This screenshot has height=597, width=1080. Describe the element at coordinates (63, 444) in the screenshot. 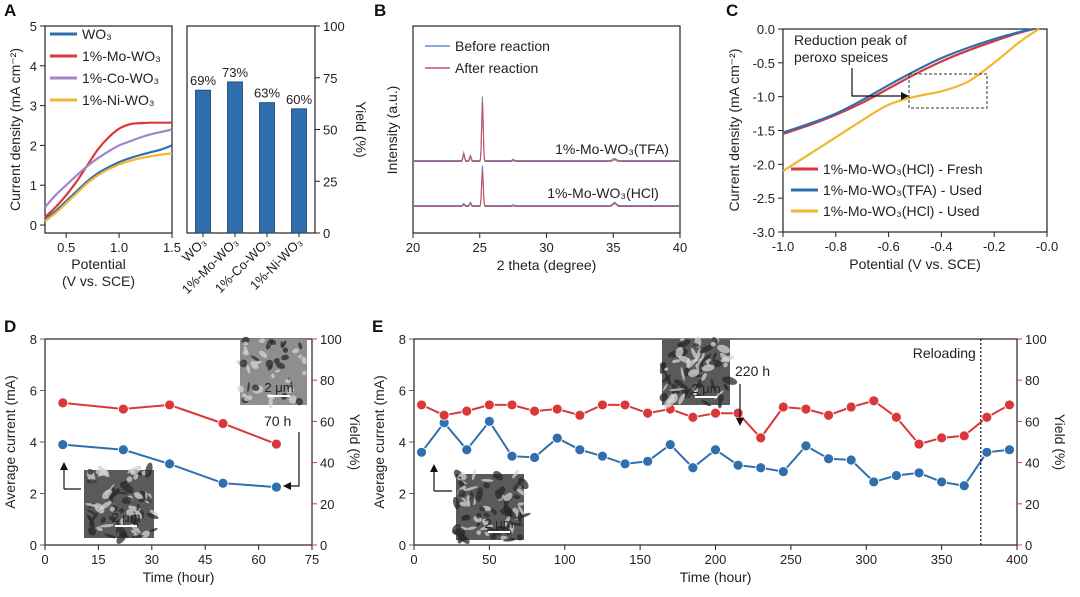

I see `panel-d-current-point` at that location.